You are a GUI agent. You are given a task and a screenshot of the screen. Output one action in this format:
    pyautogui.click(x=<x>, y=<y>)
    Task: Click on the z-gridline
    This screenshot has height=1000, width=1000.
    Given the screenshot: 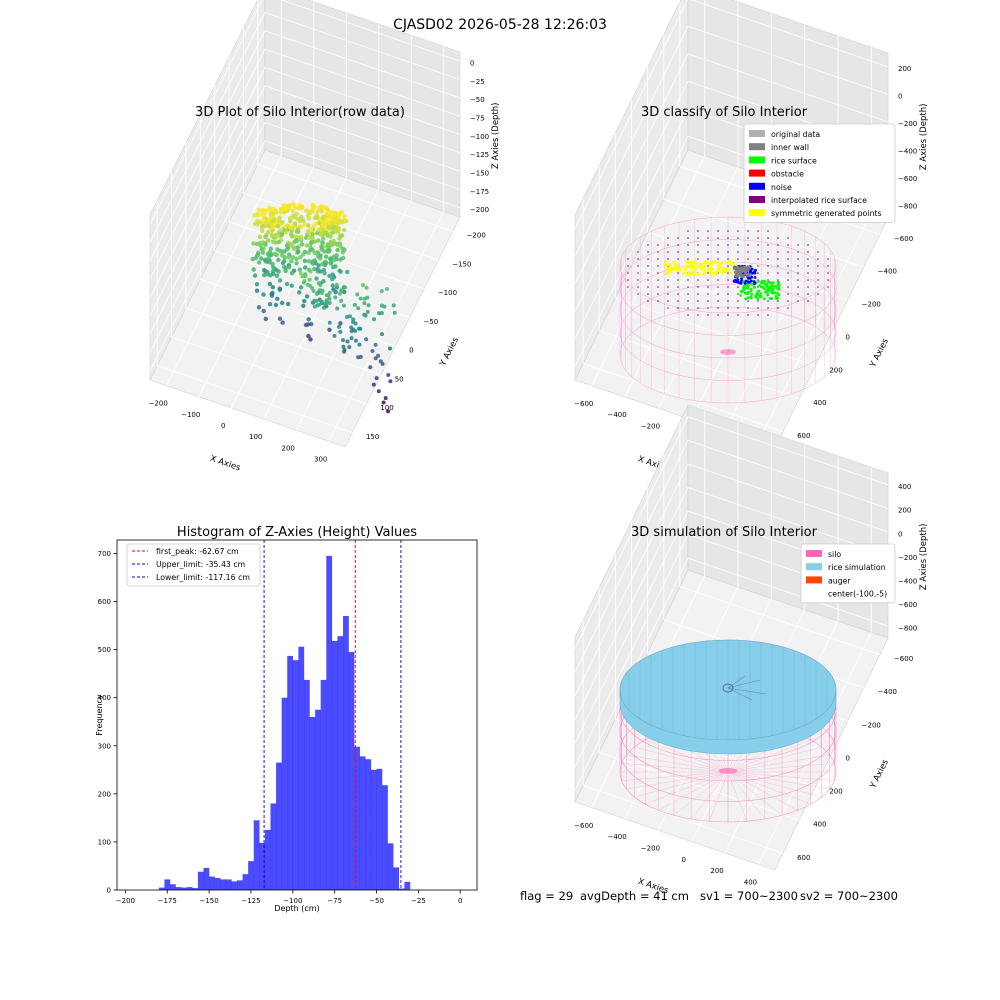 What is the action you would take?
    pyautogui.click(x=731, y=674)
    